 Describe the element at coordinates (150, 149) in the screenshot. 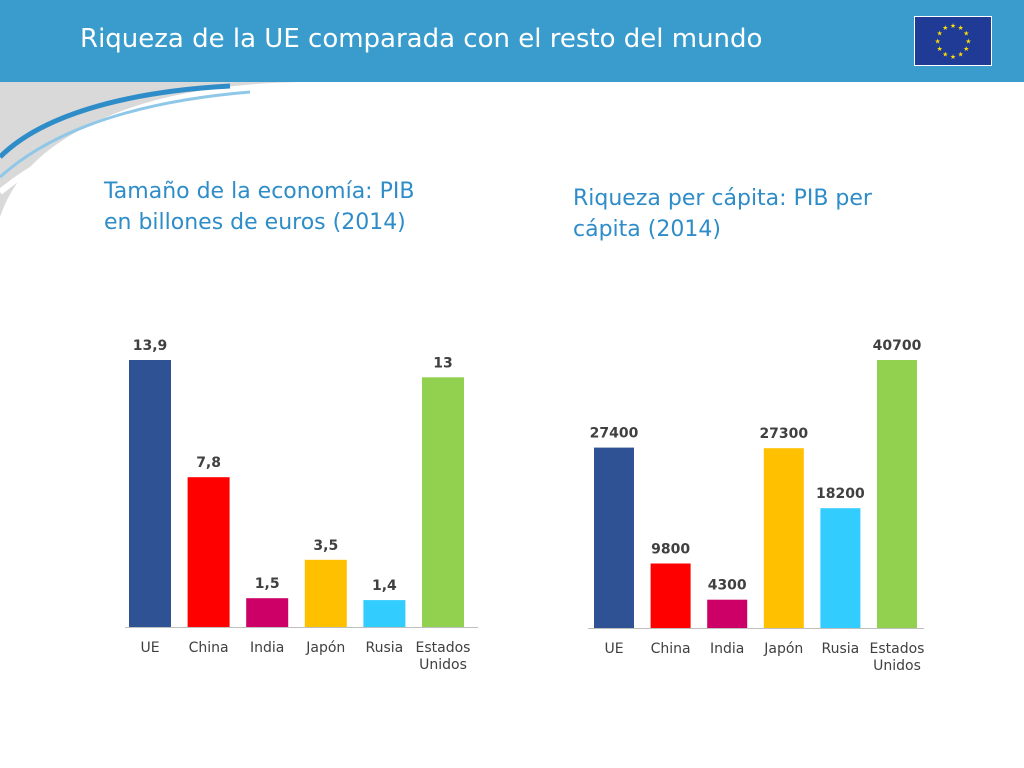

I see `decorative-swoosh` at that location.